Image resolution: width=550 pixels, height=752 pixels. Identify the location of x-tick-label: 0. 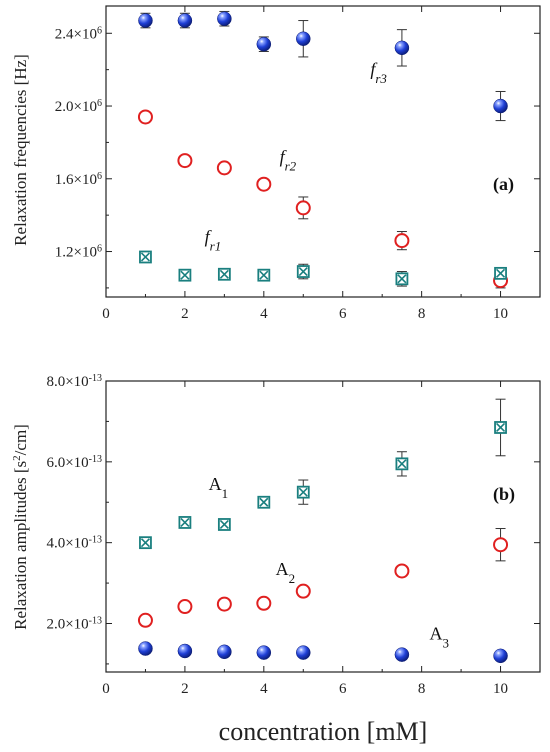
(106, 314).